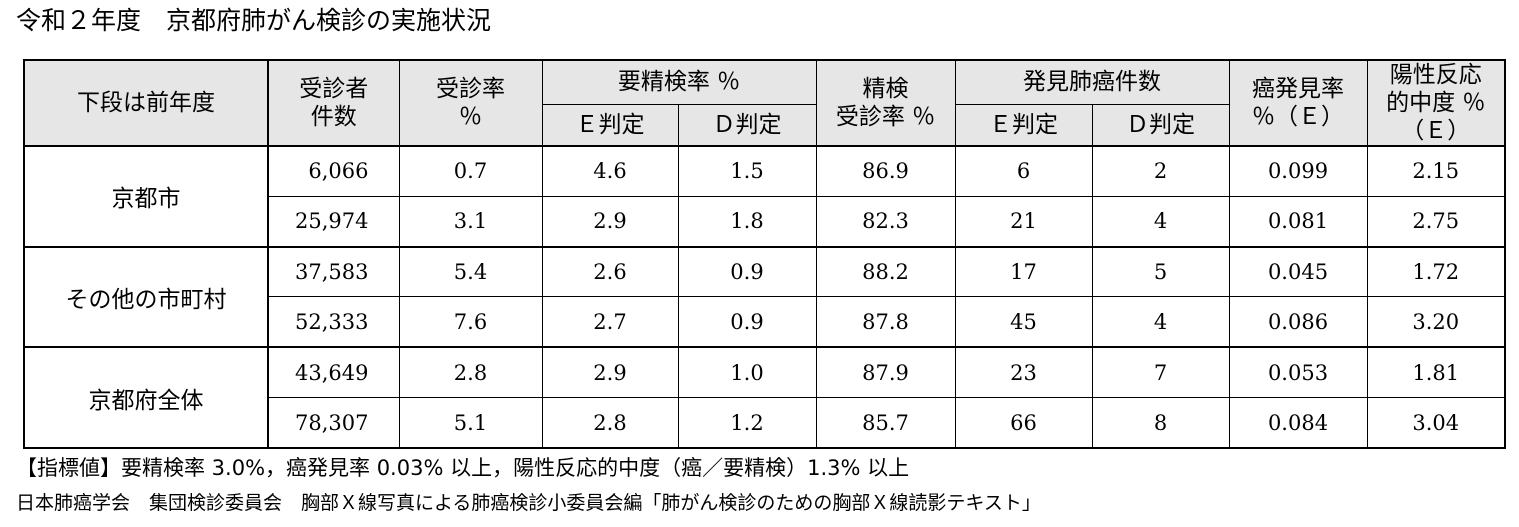 The image size is (1519, 527). Describe the element at coordinates (747, 125) in the screenshot. I see `header-recall-d: Ｄ判定` at that location.